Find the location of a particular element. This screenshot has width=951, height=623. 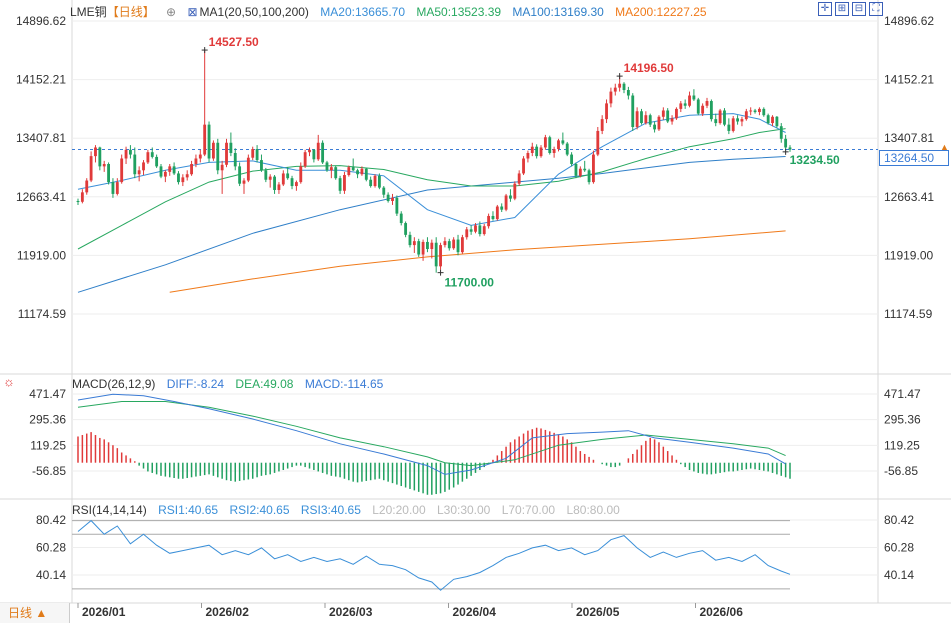

macd-diff-line is located at coordinates (431, 434).